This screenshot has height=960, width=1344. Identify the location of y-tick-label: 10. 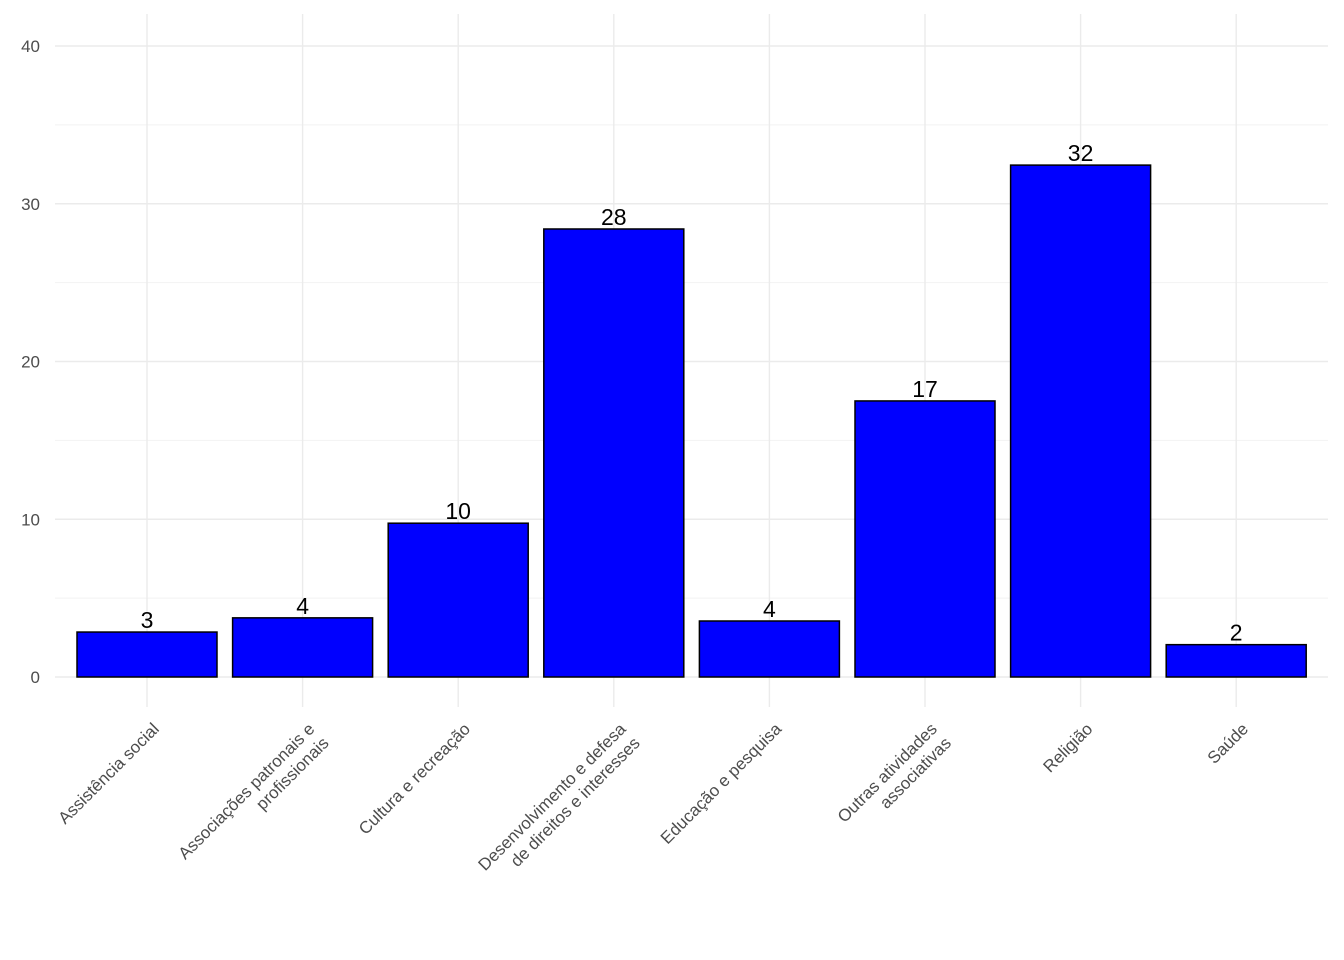
(30, 519).